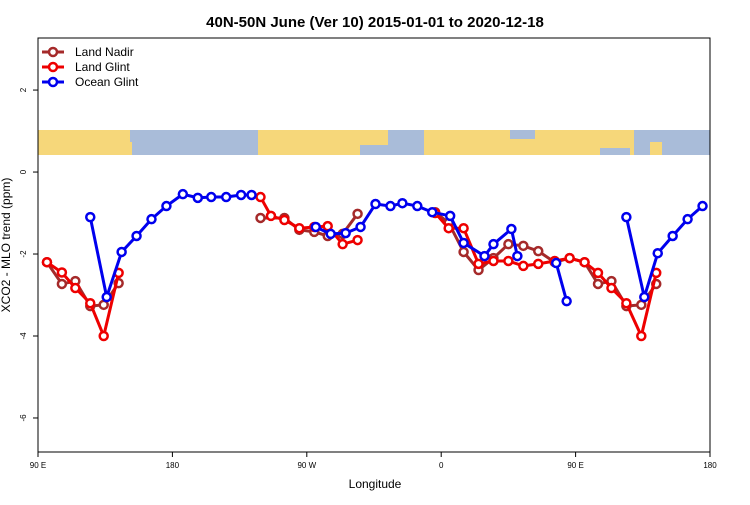  Describe the element at coordinates (441, 465) in the screenshot. I see `x-tick-label: 0` at that location.